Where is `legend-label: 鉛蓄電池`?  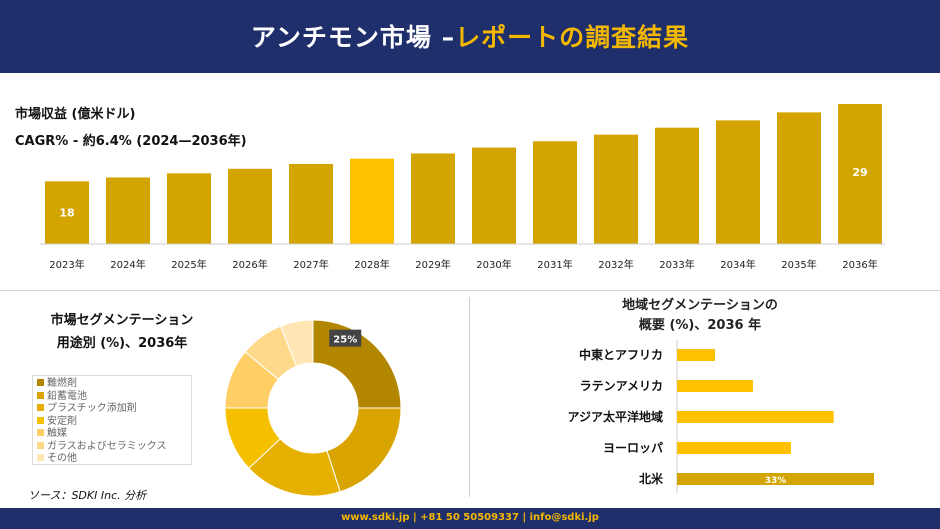 legend-label: 鉛蓄電池 is located at coordinates (67, 396).